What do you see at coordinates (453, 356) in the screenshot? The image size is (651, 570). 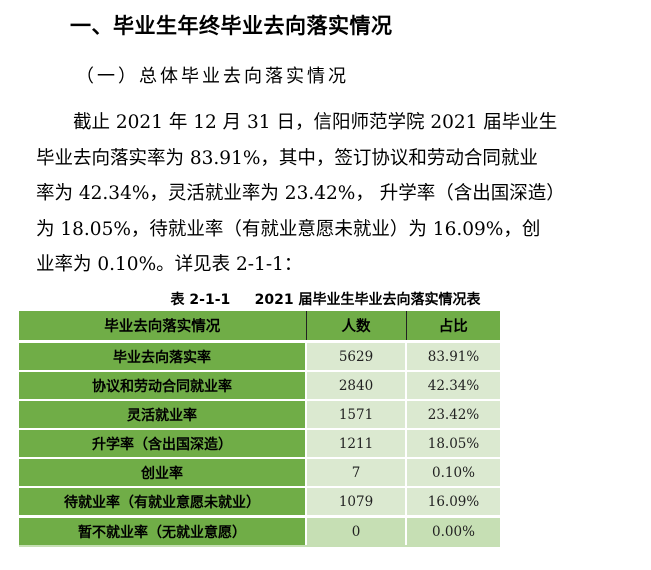 I see `row-percent: 83.91%` at bounding box center [453, 356].